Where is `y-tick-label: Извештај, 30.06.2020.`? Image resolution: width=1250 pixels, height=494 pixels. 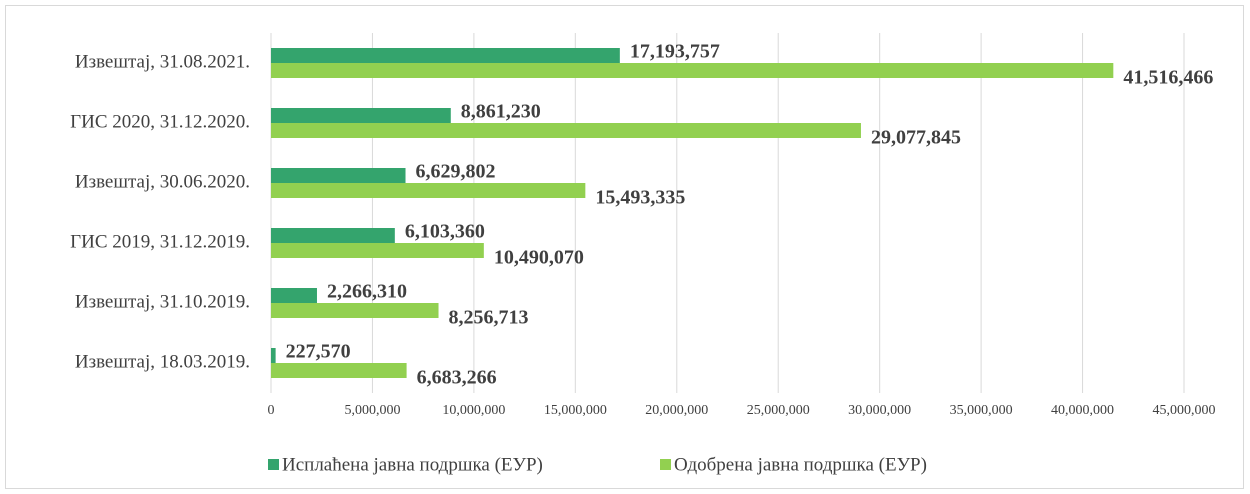 y-tick-label: Извештај, 30.06.2020. is located at coordinates (162, 181).